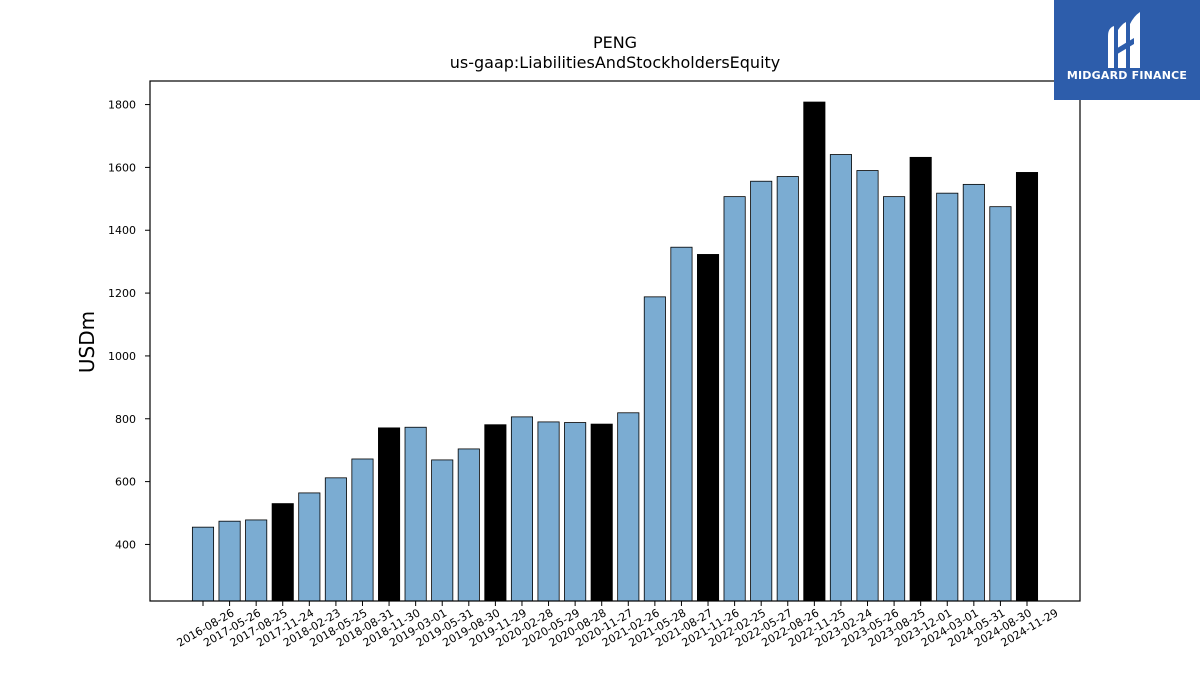  Describe the element at coordinates (122, 293) in the screenshot. I see `y-tick-label: 1200` at that location.